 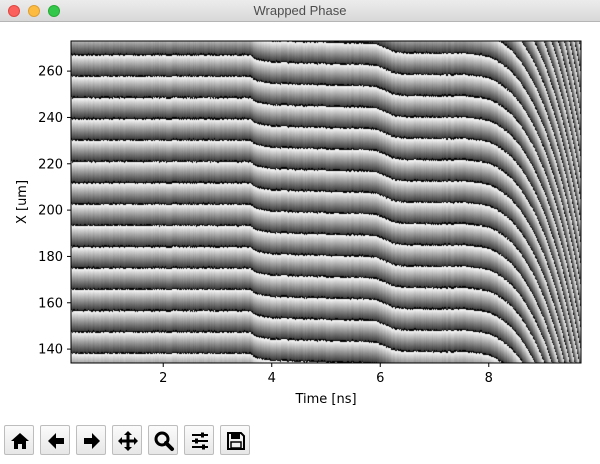 I want to click on pan-button, so click(x=127, y=440).